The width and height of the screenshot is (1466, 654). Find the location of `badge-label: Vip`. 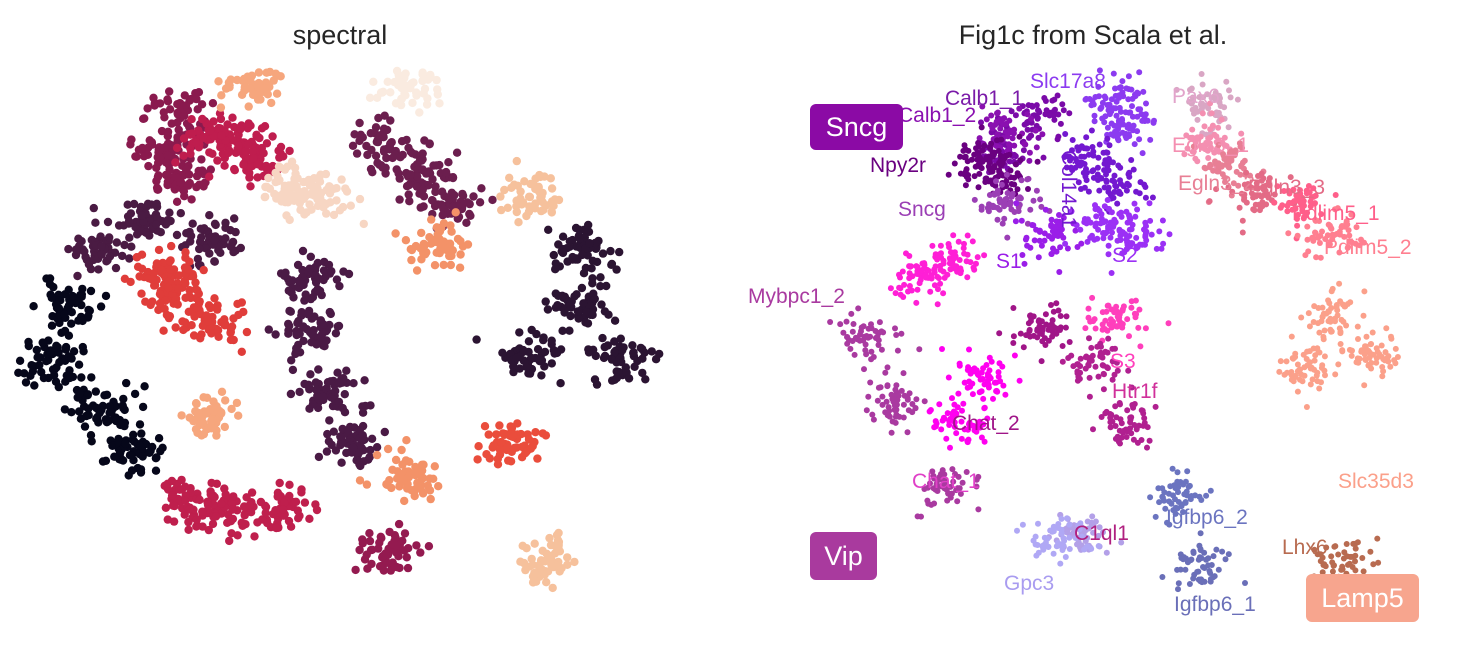

badge-label: Vip is located at coordinates (843, 556).